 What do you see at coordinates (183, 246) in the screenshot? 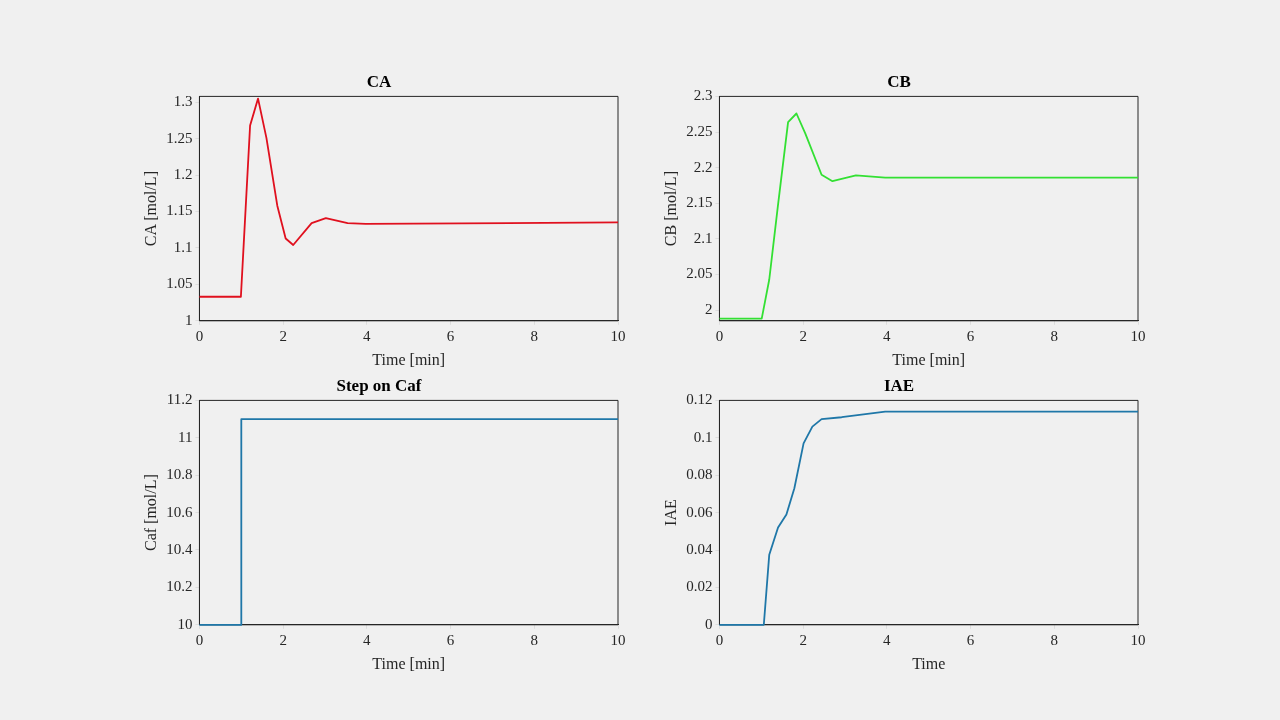
I see `y-tick-label: 1.1` at bounding box center [183, 246].